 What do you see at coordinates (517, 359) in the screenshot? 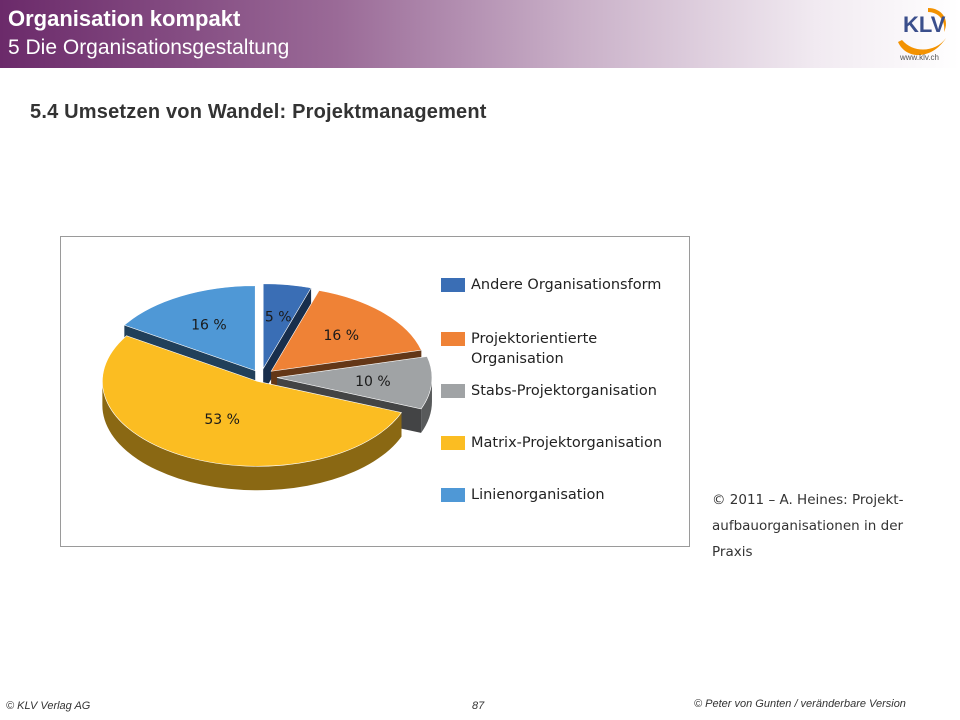
I see `legend-label-line2: Organisation` at bounding box center [517, 359].